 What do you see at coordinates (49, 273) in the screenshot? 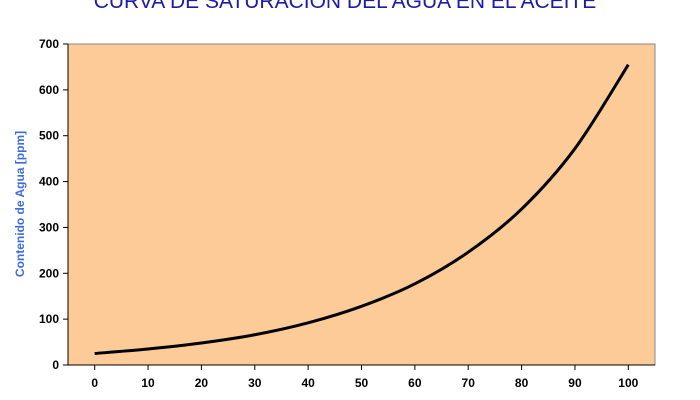
I see `y-tick-label: 200` at bounding box center [49, 273].